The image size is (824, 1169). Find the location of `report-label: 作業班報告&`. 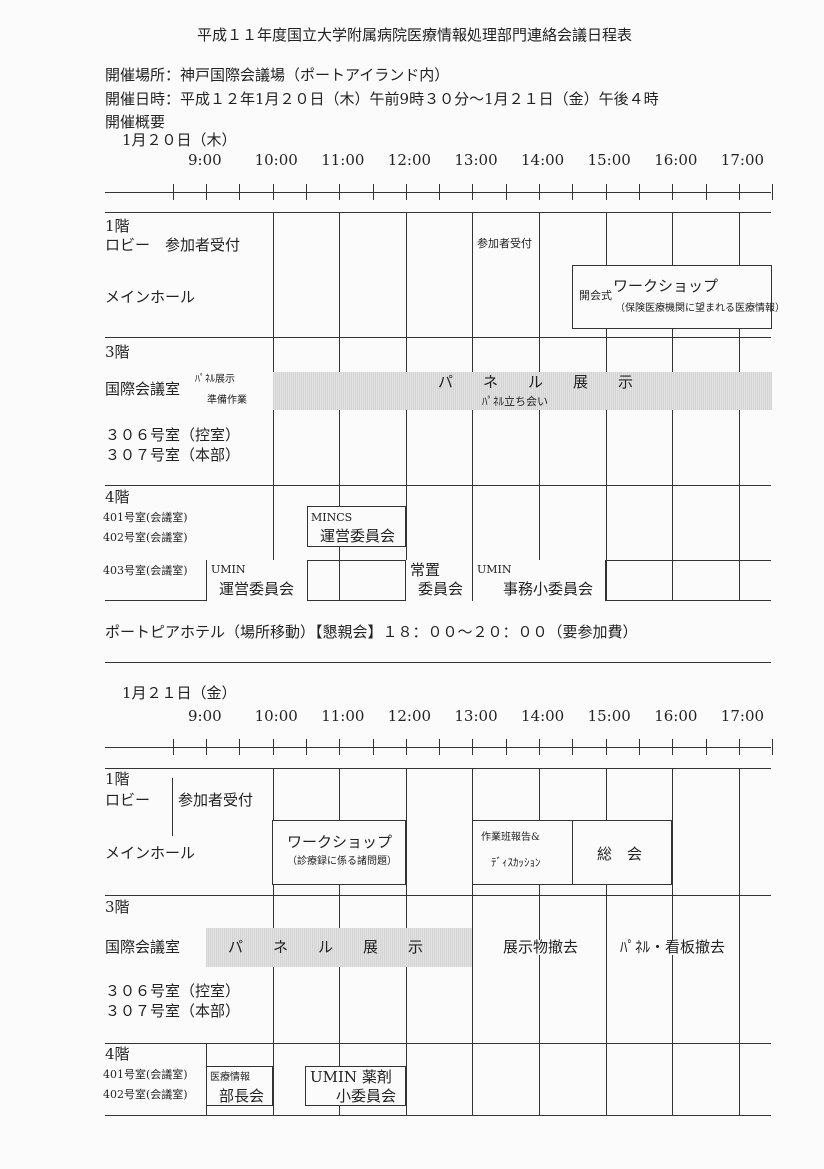

report-label: 作業班報告& is located at coordinates (510, 837).